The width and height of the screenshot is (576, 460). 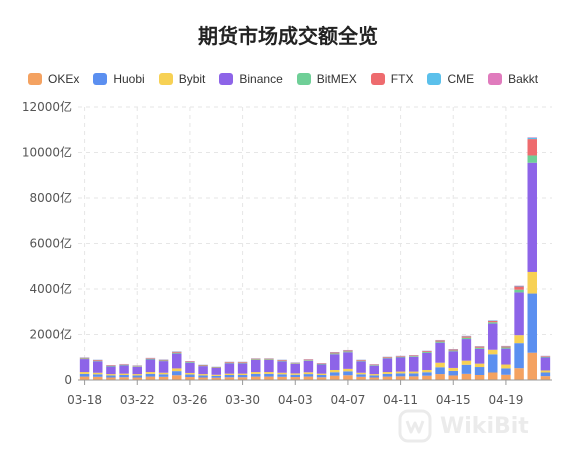 What do you see at coordinates (53, 79) in the screenshot?
I see `legend-item-okex: OKEx` at bounding box center [53, 79].